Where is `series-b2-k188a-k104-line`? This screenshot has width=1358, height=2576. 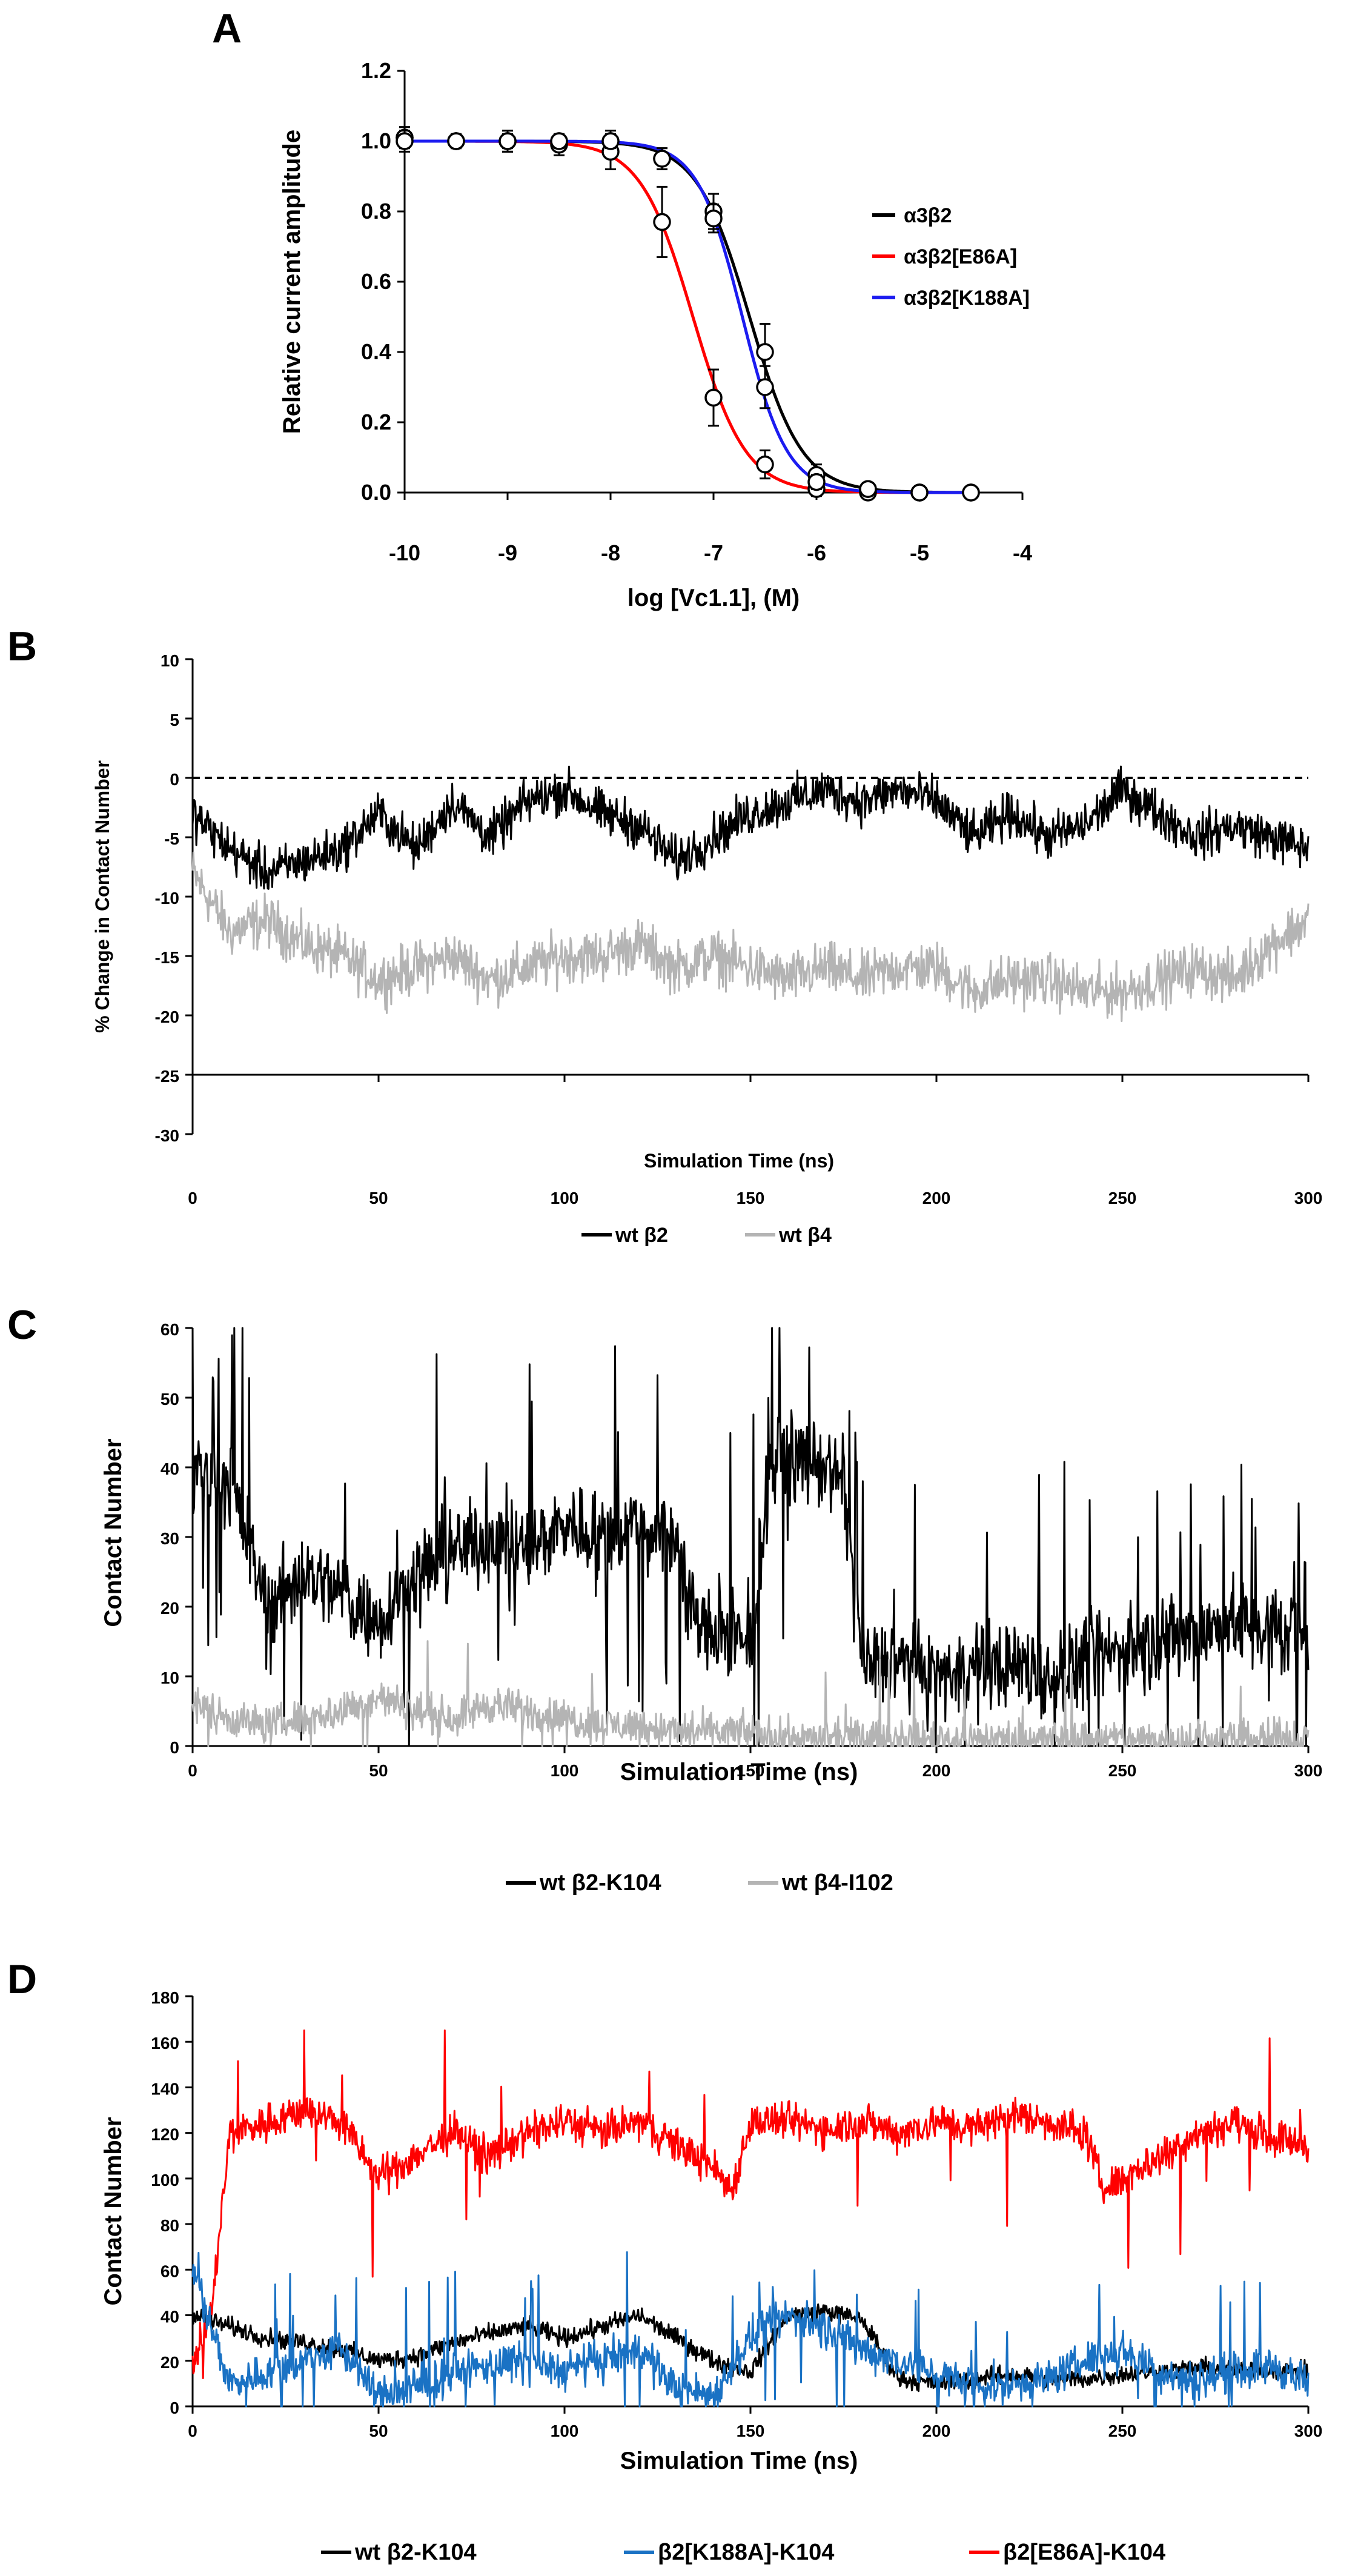
series-b2-k188a-k104-line is located at coordinates (750, 2329).